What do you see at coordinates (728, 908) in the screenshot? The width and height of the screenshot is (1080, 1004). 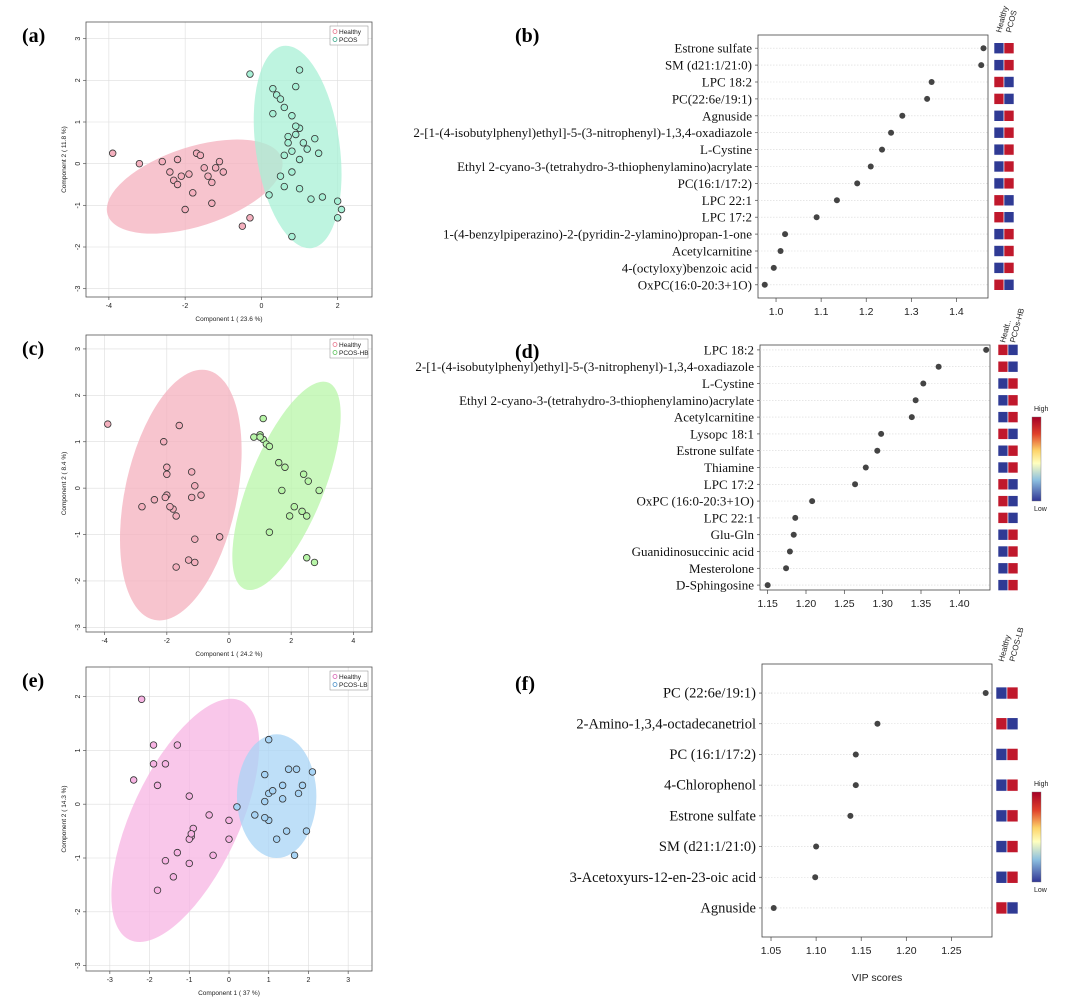 I see `metabolite-label: Agnuside` at bounding box center [728, 908].